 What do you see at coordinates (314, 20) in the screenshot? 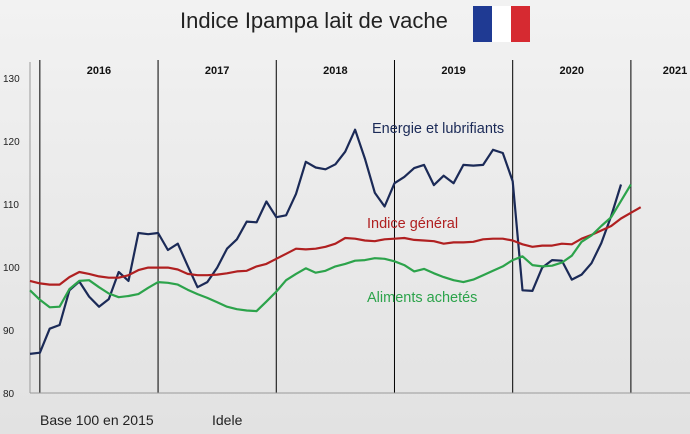
I see `chart-title: Indice Ipampa lait de vache` at bounding box center [314, 20].